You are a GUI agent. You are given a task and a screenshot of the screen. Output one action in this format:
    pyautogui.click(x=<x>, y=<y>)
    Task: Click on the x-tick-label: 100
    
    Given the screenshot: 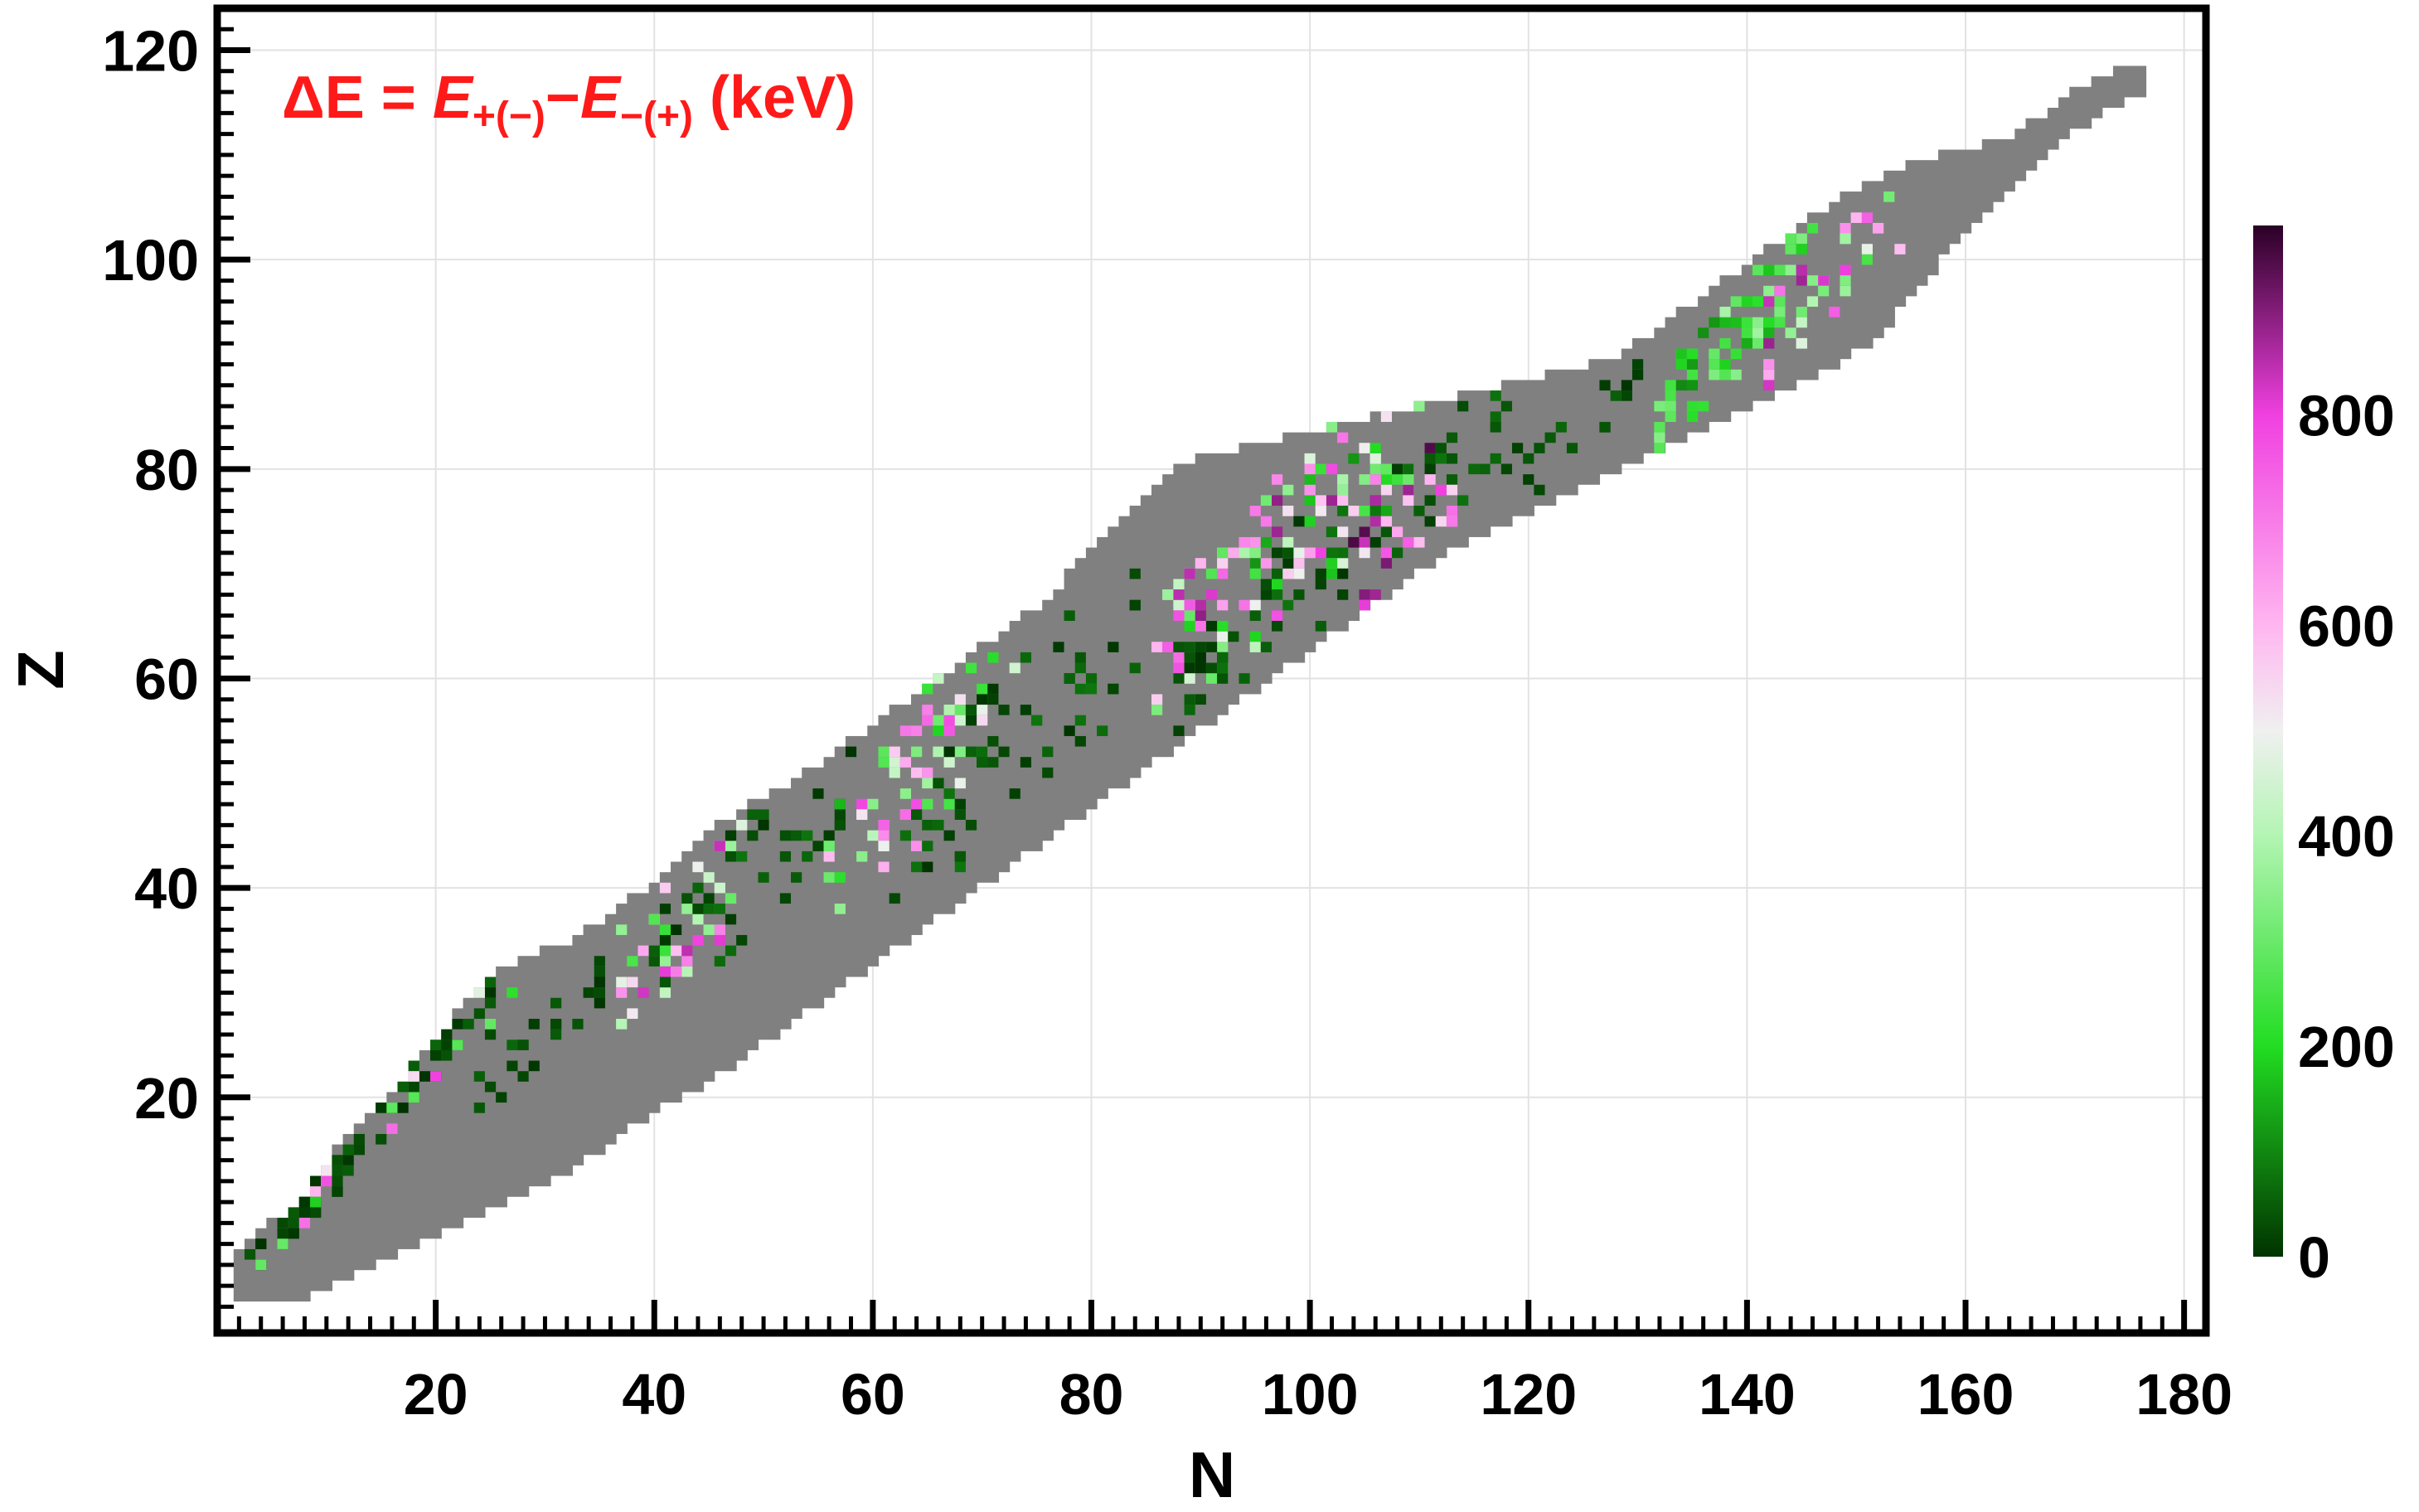 What is the action you would take?
    pyautogui.click(x=1310, y=1394)
    